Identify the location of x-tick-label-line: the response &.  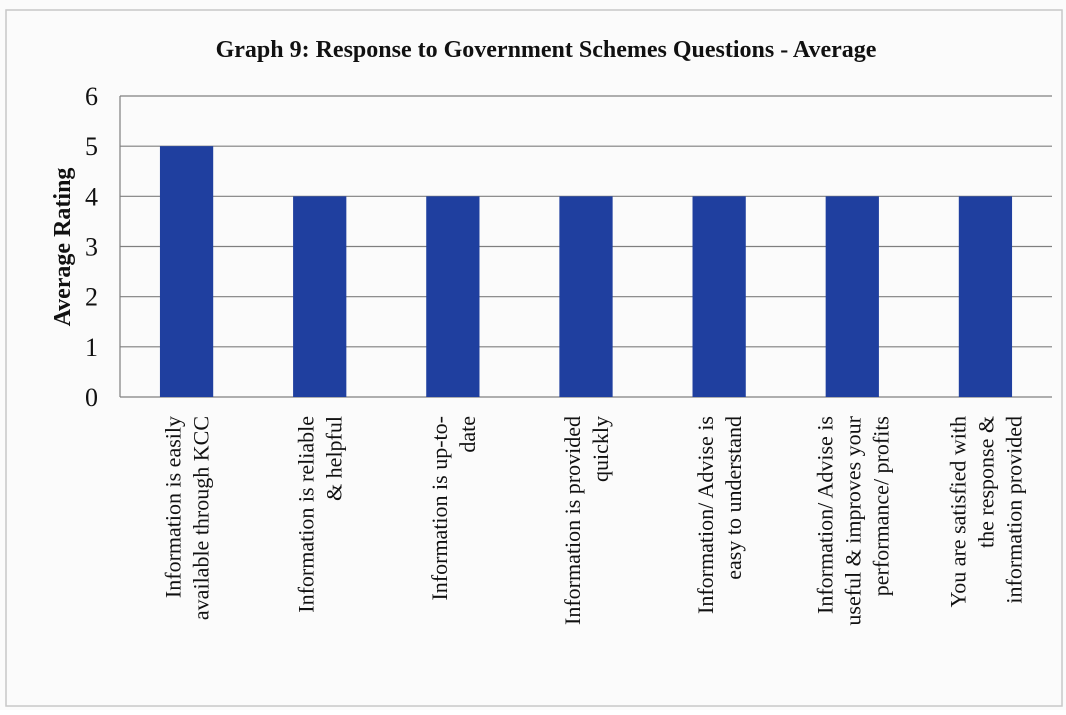
(985, 482).